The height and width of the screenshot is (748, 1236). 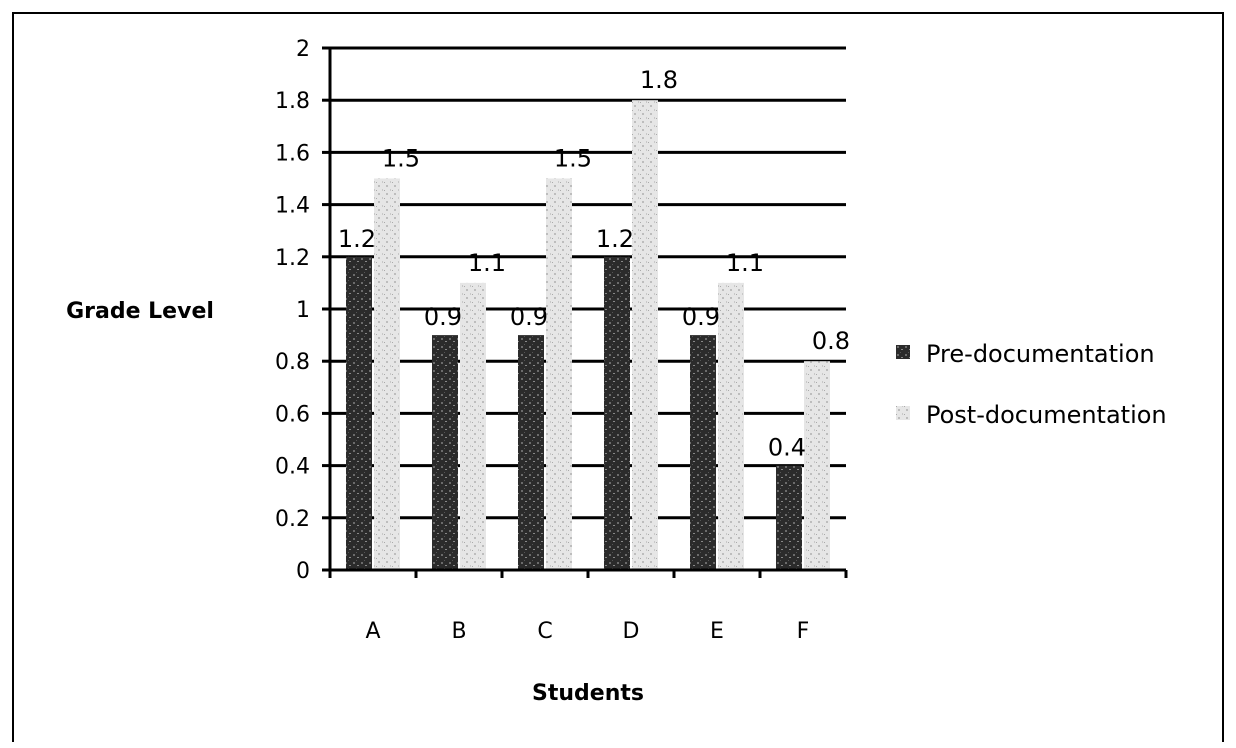 What do you see at coordinates (531, 452) in the screenshot?
I see `bar-pre-C` at bounding box center [531, 452].